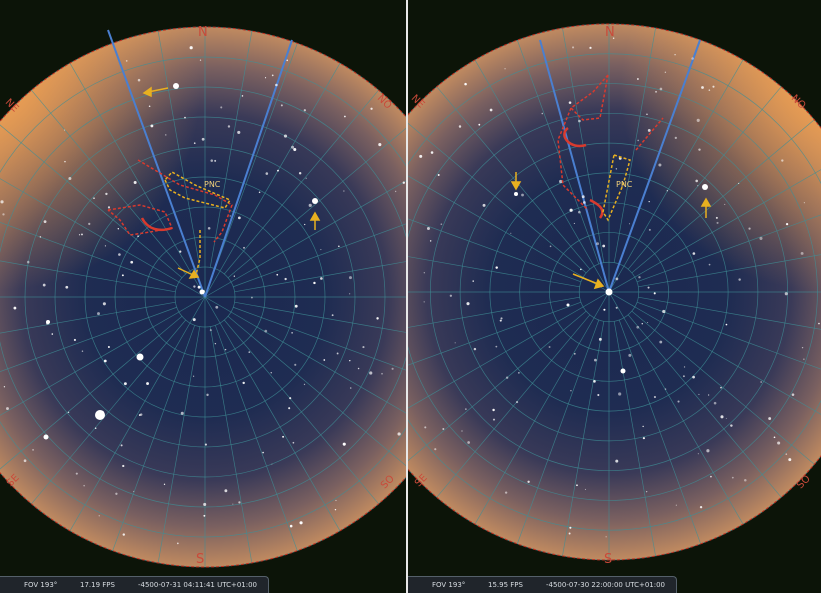 The height and width of the screenshot is (593, 821). I want to click on panel-divider, so click(407, 296).